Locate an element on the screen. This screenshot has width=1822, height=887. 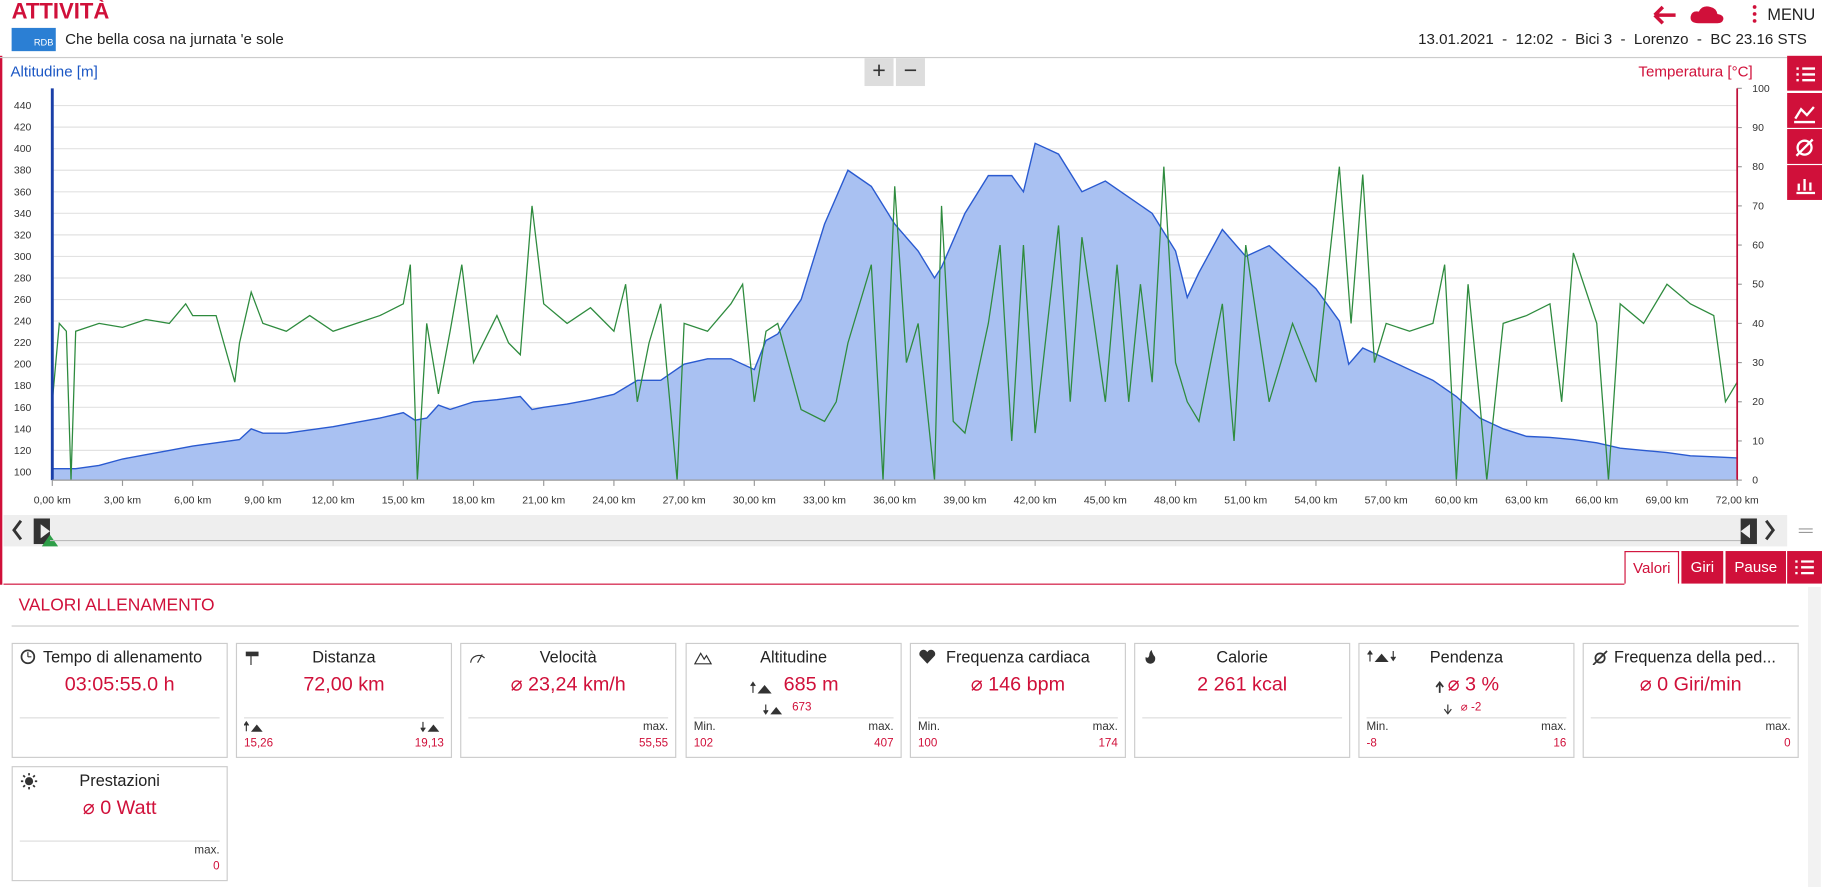
y-tick-label: 340 is located at coordinates (23, 214).